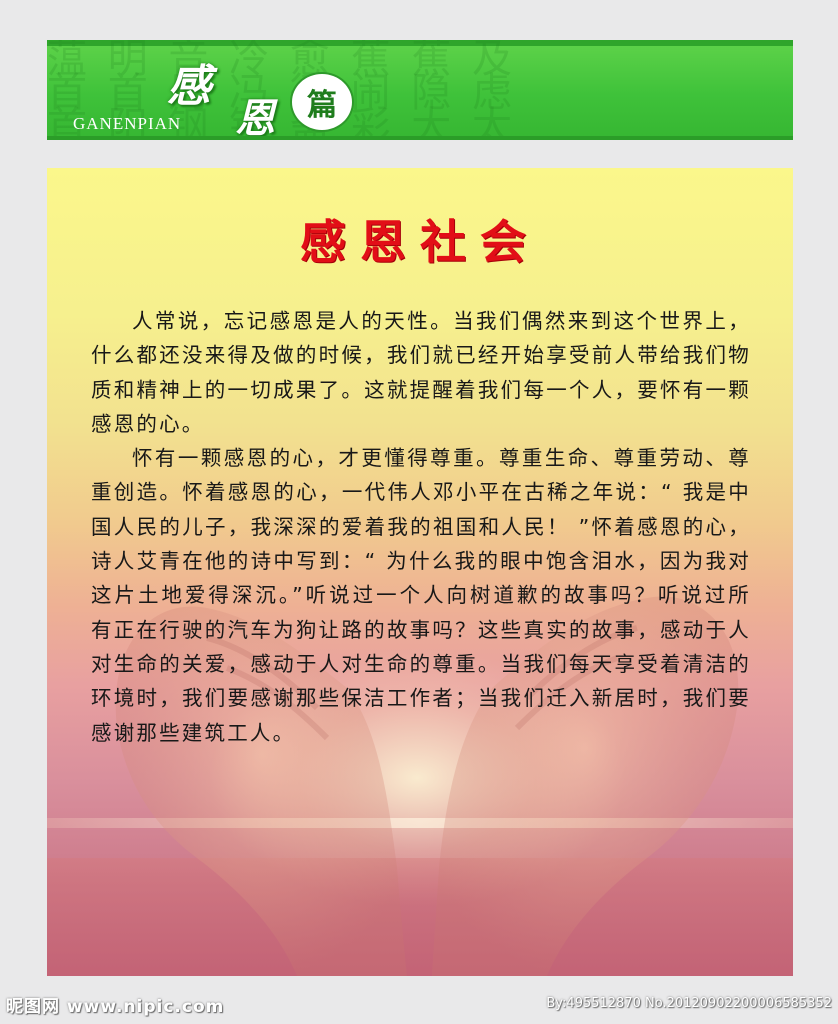 This screenshot has height=1024, width=838. I want to click on image-id-watermark: By:495512870 No.20120902200006585352, so click(689, 1003).